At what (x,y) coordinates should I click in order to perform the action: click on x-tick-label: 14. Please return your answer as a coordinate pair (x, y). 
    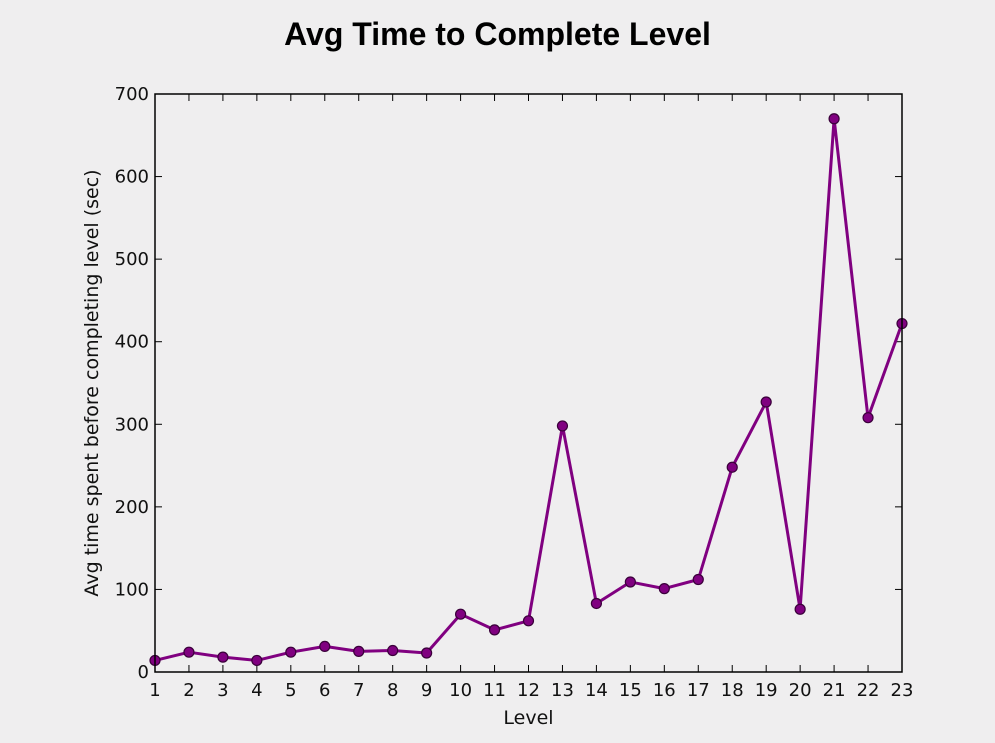
    Looking at the image, I should click on (596, 690).